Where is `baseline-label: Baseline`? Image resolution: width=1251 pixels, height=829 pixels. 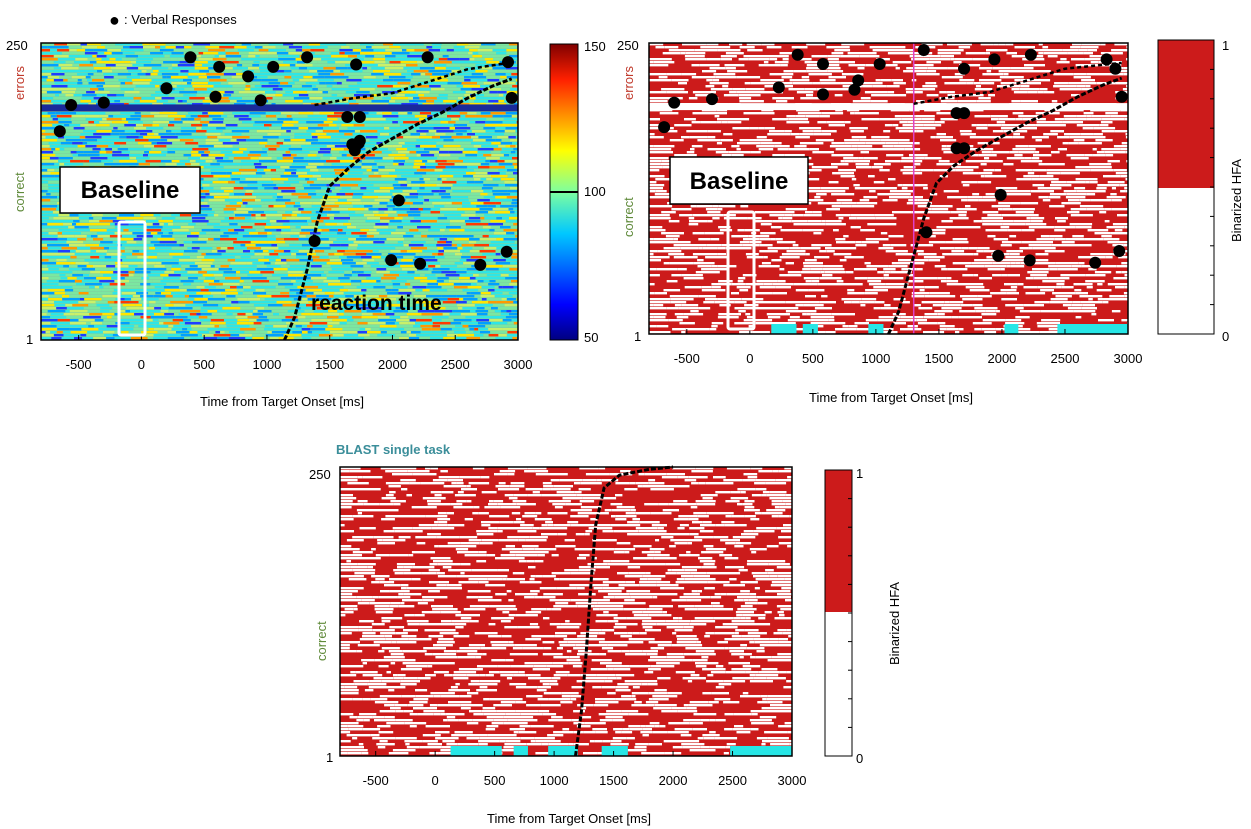
baseline-label: Baseline is located at coordinates (130, 190).